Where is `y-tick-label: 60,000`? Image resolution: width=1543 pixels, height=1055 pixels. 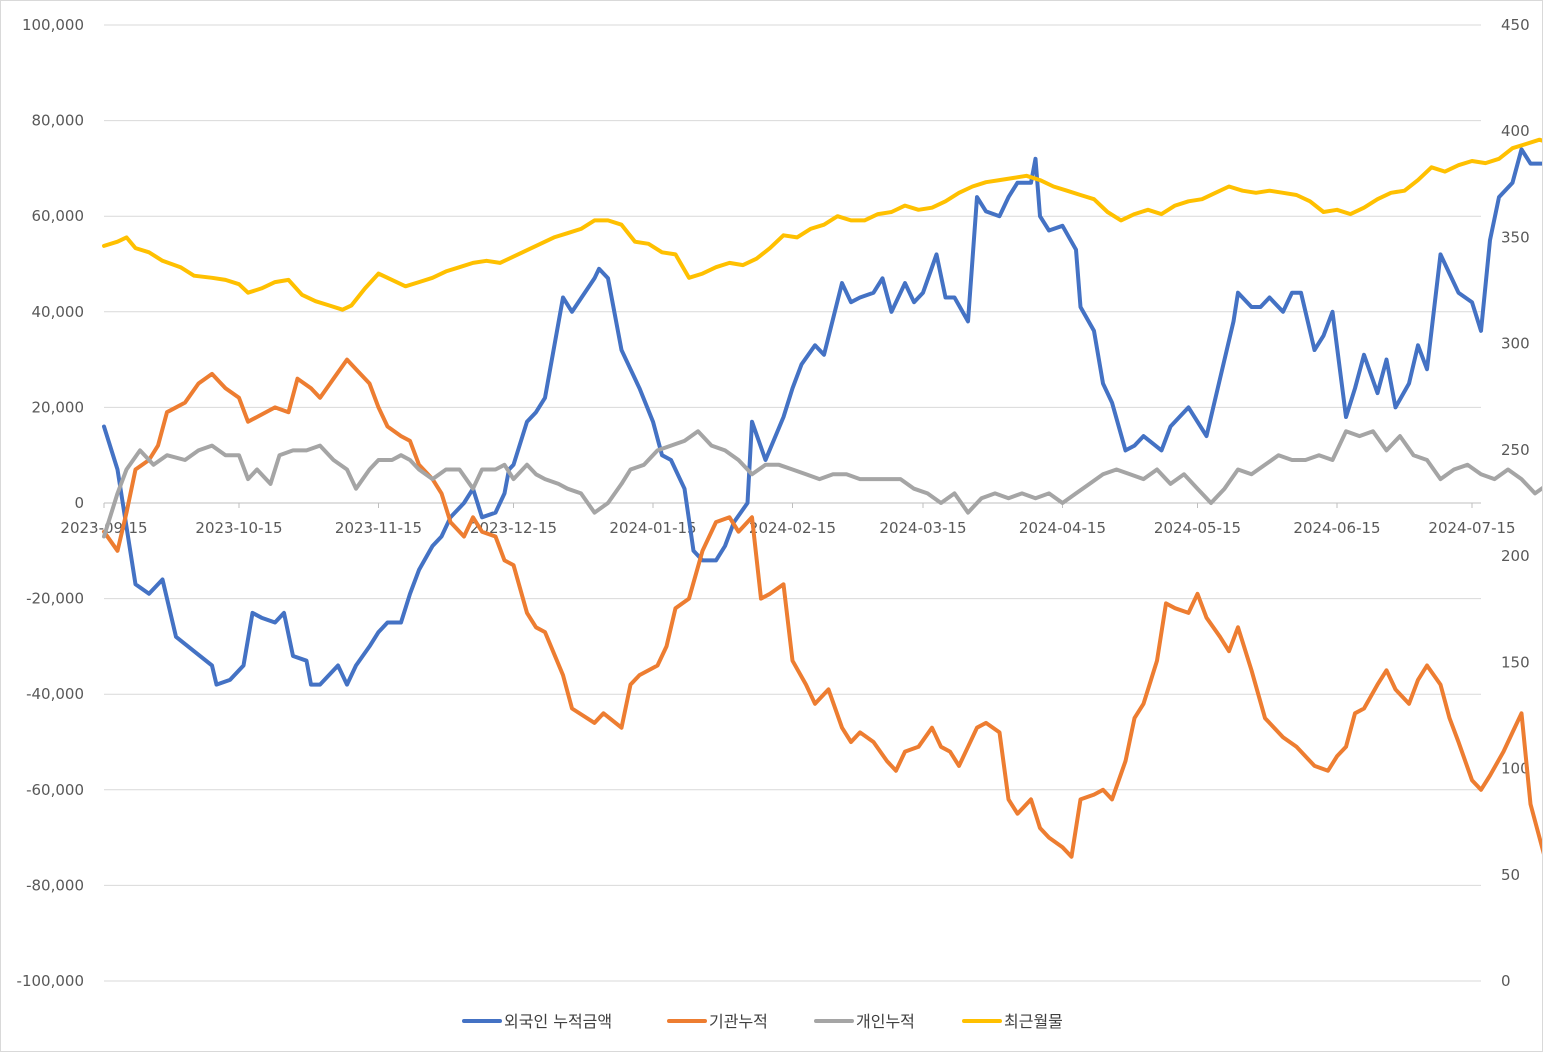
y-tick-label: 60,000 is located at coordinates (58, 216).